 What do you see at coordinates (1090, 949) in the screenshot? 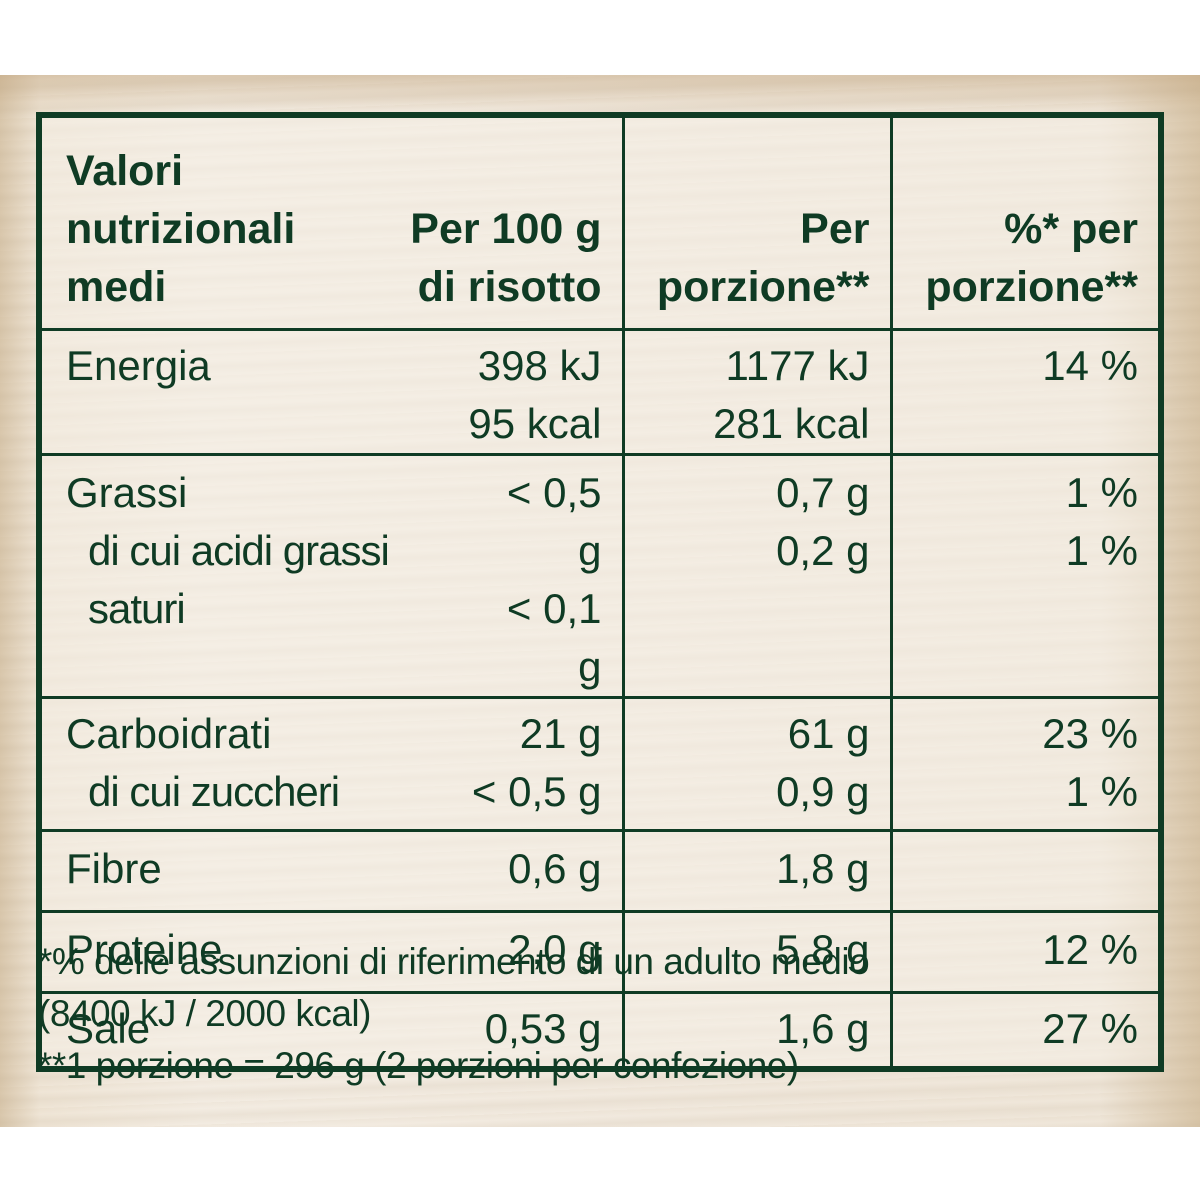
I see `value: 12 %` at bounding box center [1090, 949].